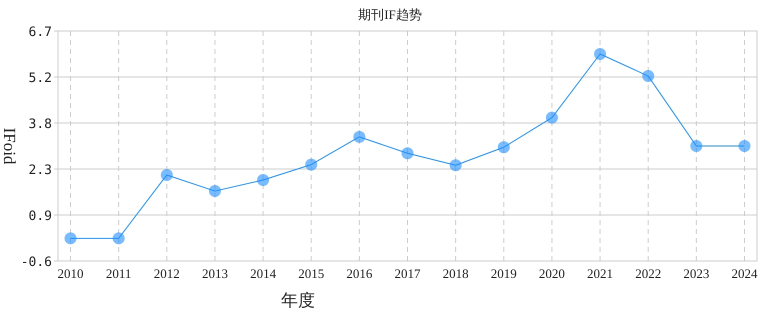  What do you see at coordinates (71, 273) in the screenshot?
I see `x-tick-label: 2010` at bounding box center [71, 273].